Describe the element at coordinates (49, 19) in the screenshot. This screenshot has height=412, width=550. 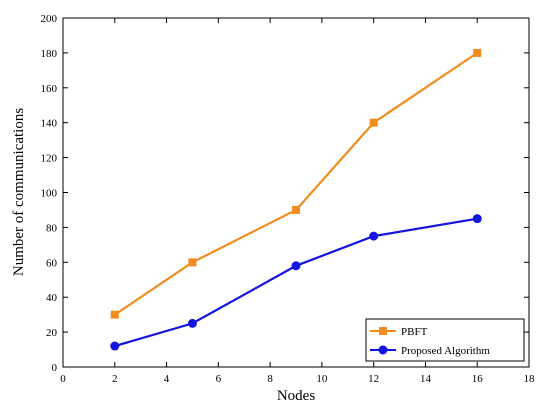
I see `y-tick-label: 200` at that location.